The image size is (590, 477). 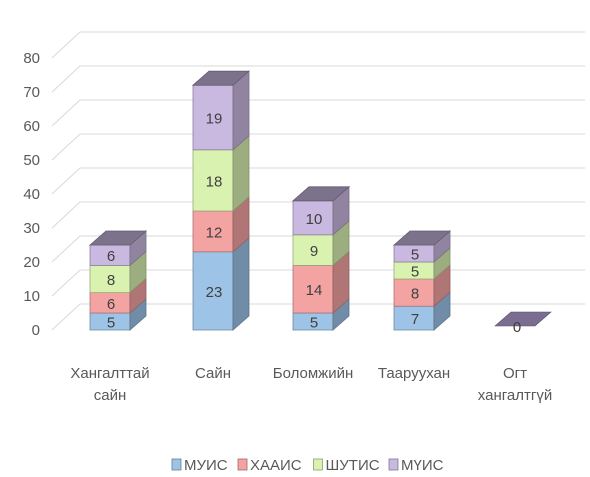 I want to click on y-tick-label: 70, so click(x=31, y=92).